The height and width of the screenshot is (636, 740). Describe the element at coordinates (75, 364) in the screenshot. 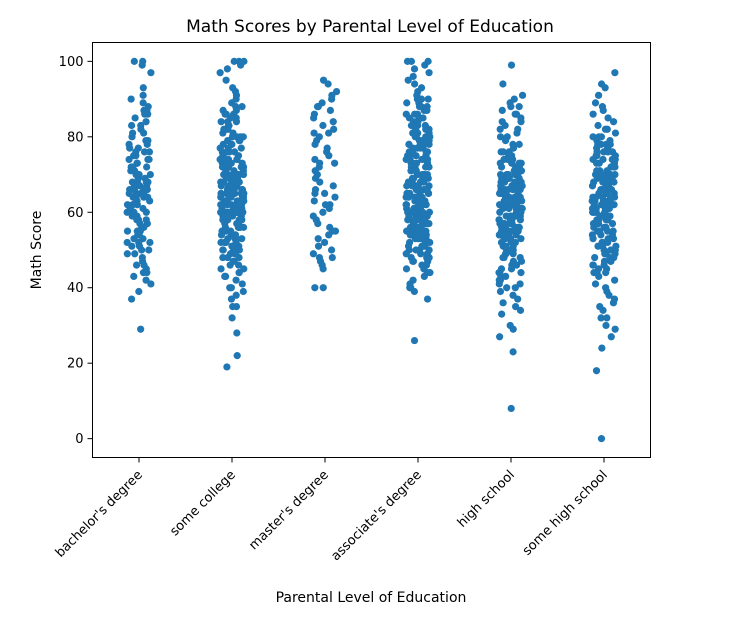

I see `y-tick-label: 20` at that location.